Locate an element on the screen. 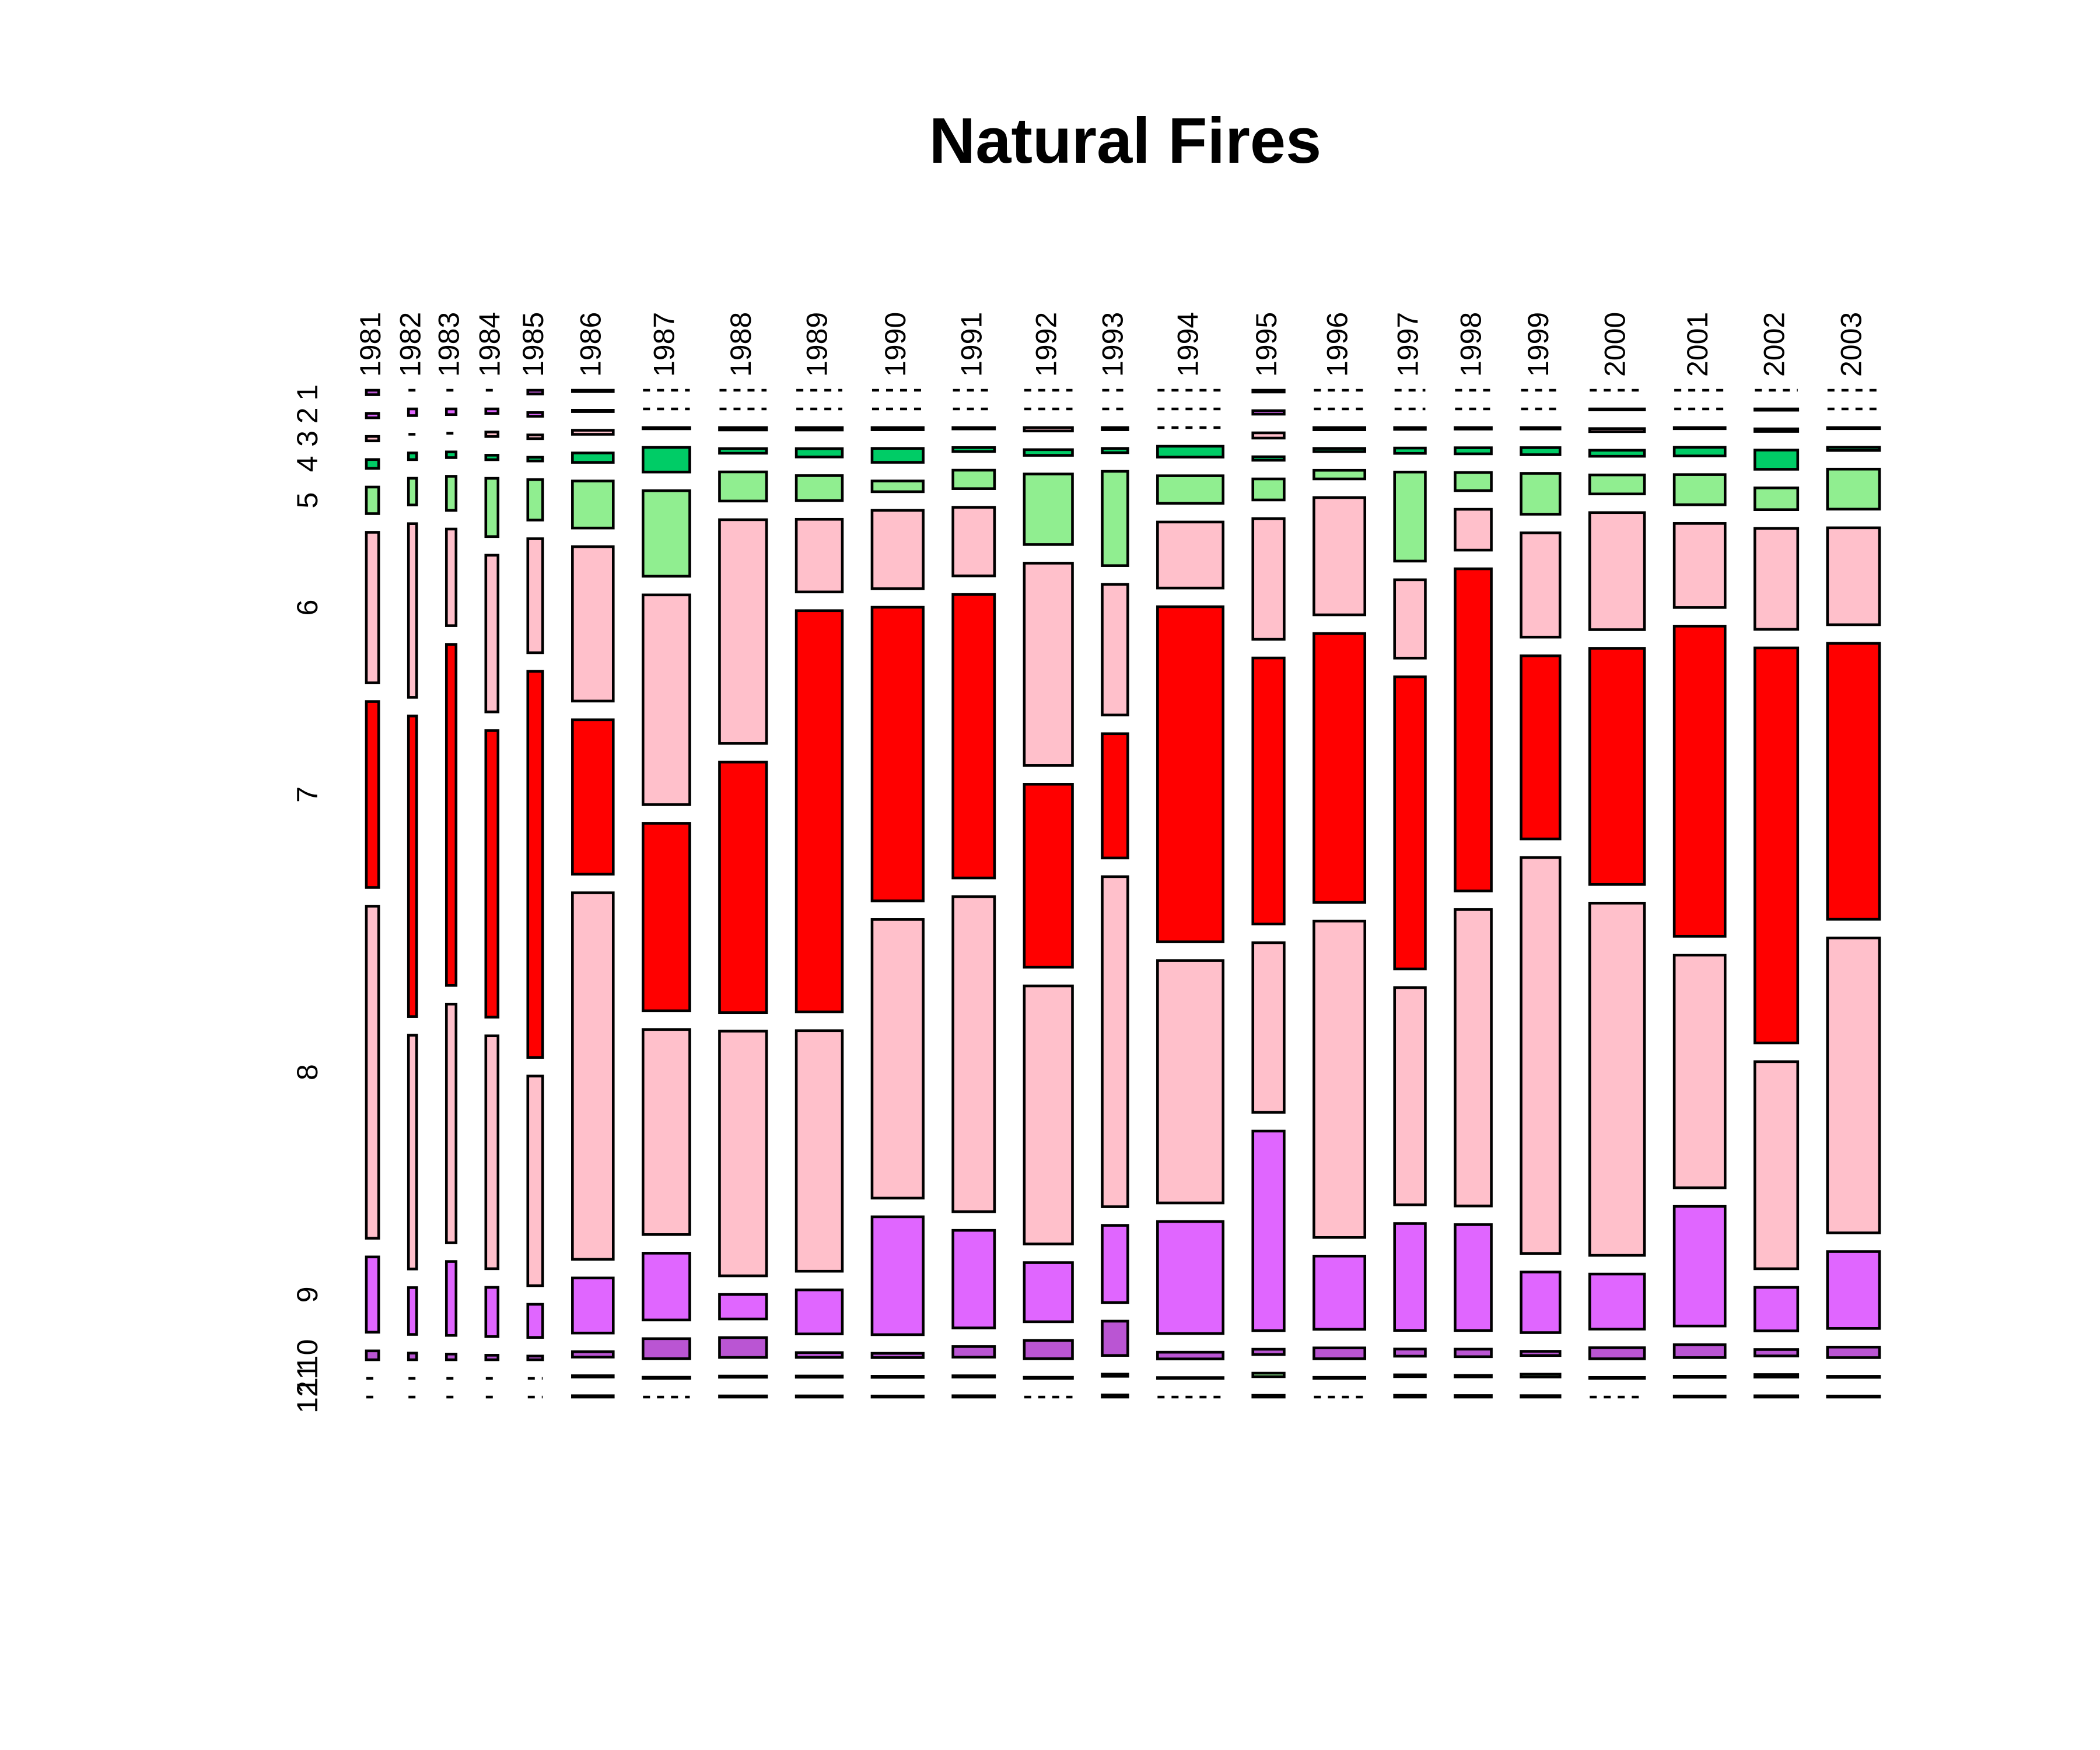 The image size is (2100, 1750). x-category-label: 2002 is located at coordinates (1774, 344).